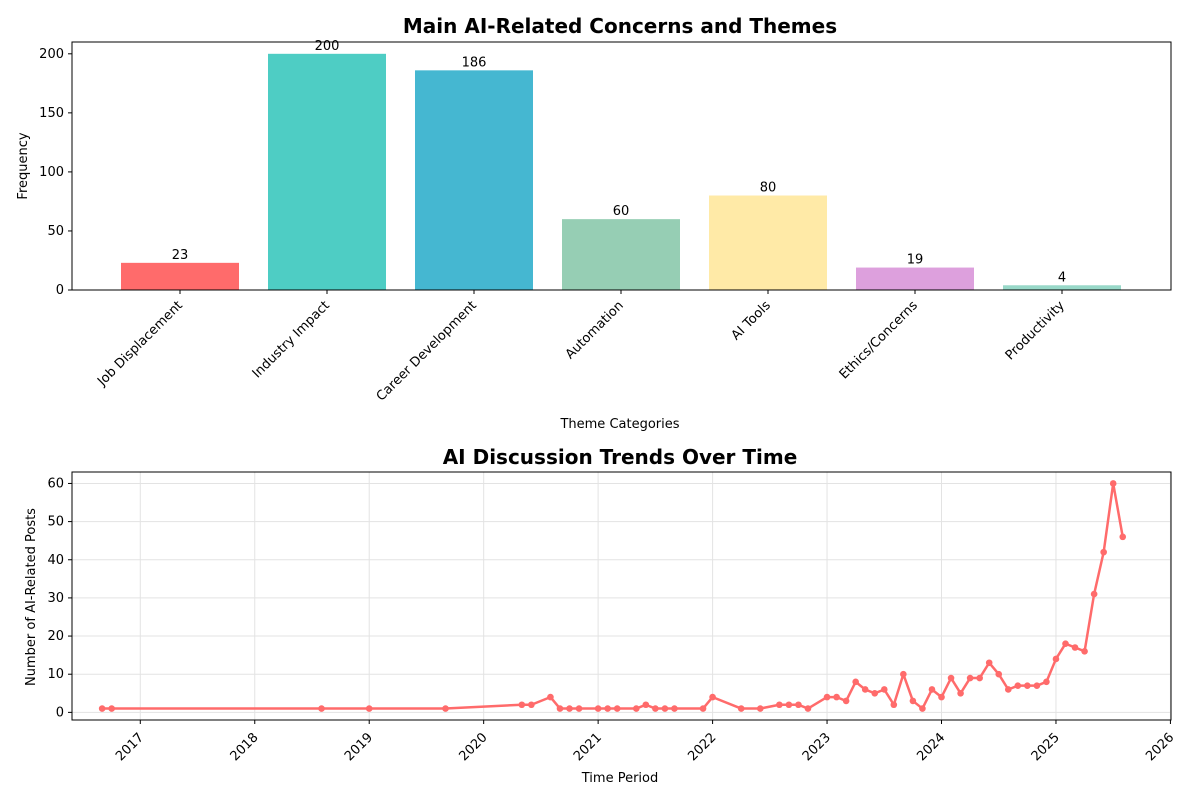 This screenshot has height=800, width=1200. I want to click on x-tick-label: 2026, so click(1160, 747).